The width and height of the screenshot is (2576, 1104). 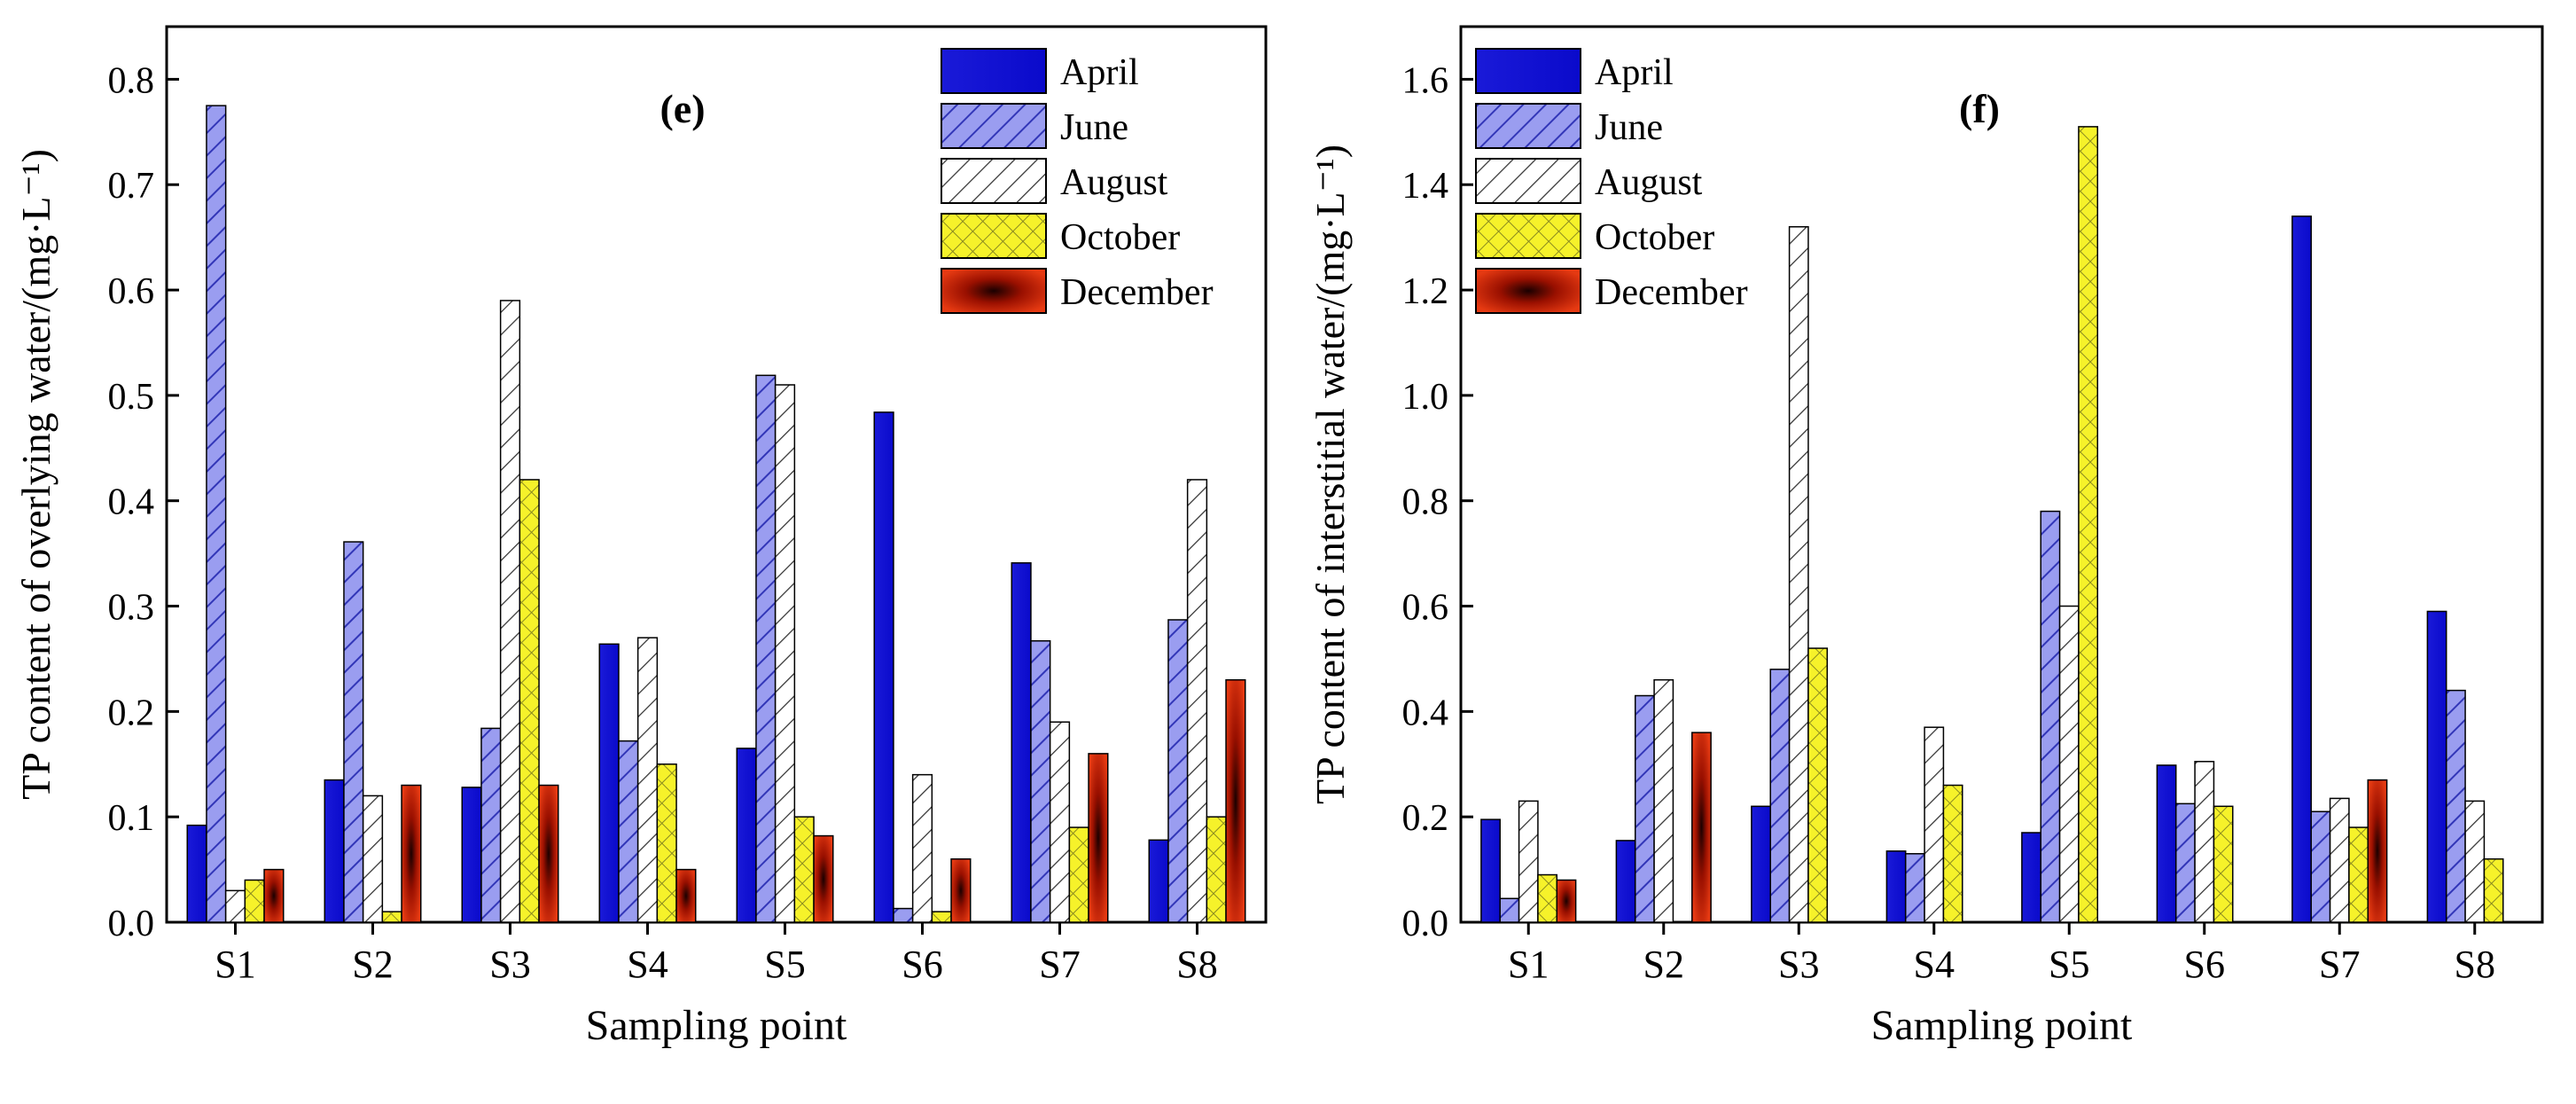 I want to click on x-tick-label: S5, so click(x=2069, y=964).